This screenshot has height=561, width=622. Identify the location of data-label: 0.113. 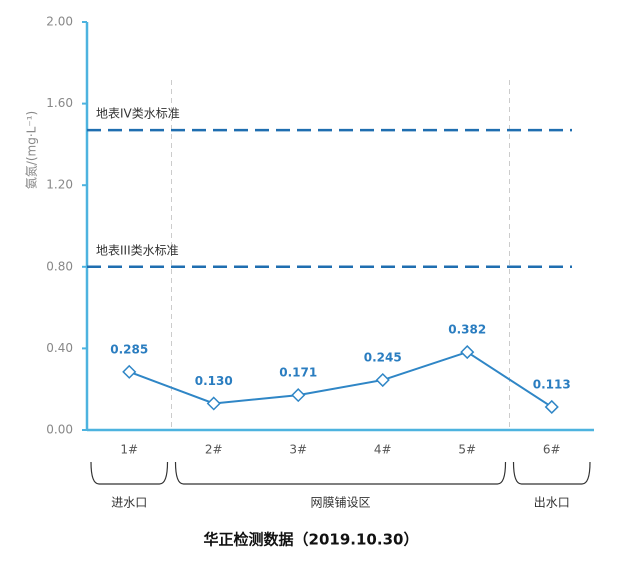
(552, 384).